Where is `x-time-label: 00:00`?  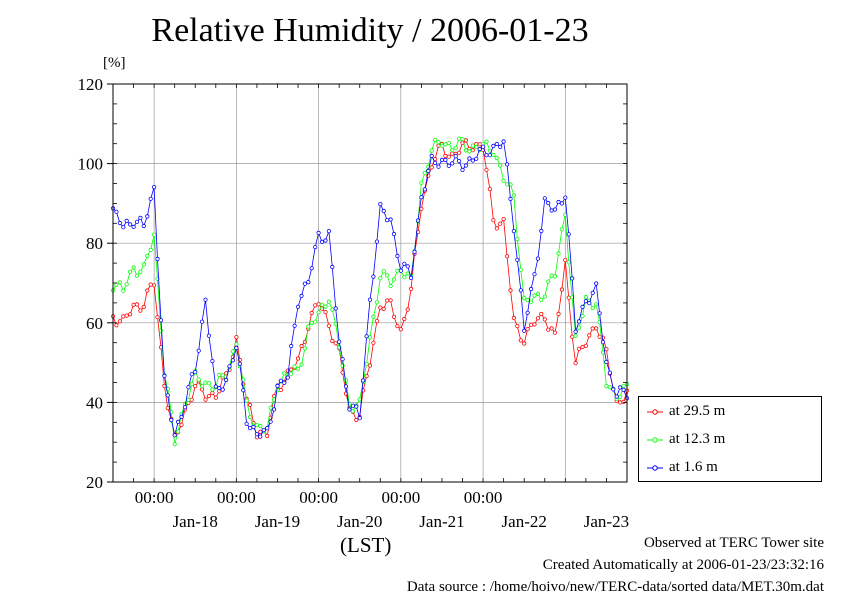 x-time-label: 00:00 is located at coordinates (400, 497).